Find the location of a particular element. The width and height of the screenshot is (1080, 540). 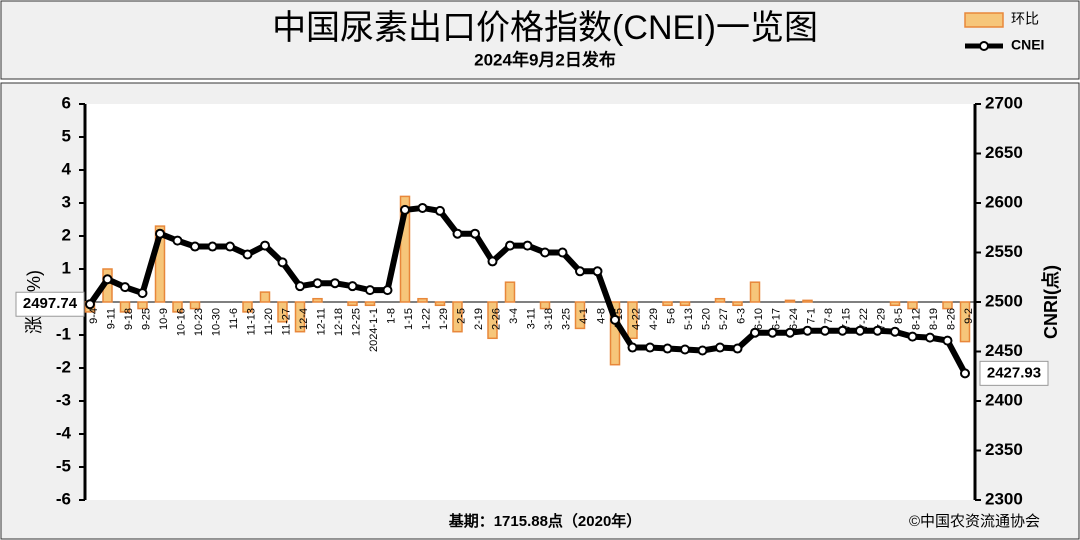

y-tick-label: -2 is located at coordinates (63, 366).